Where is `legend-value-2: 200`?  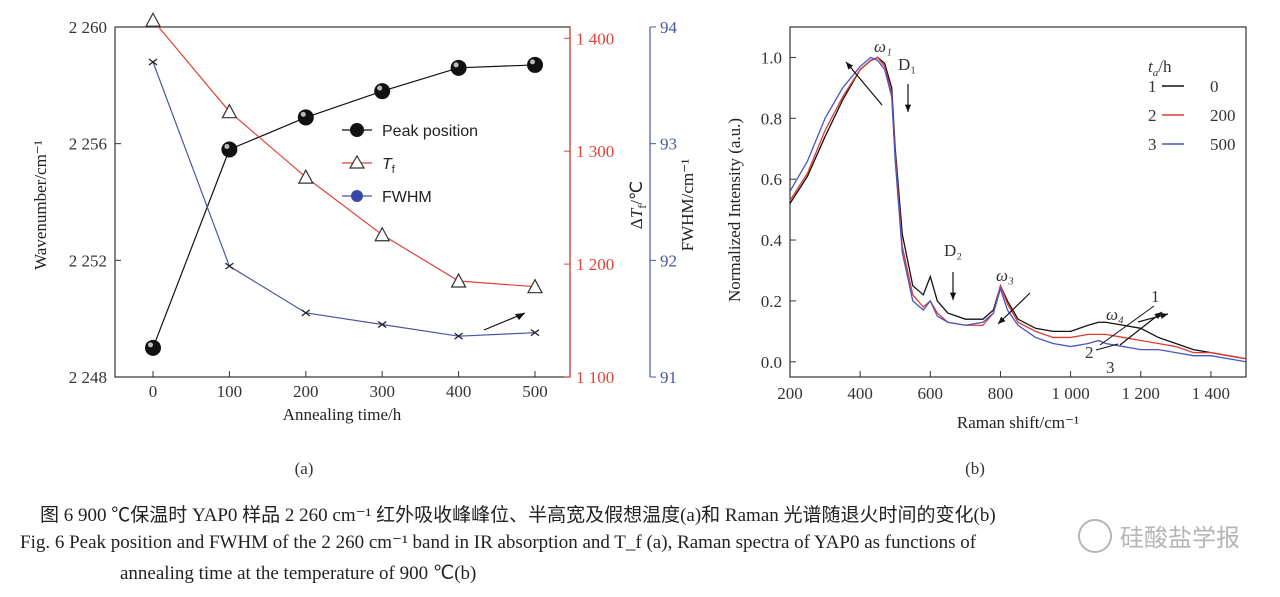 legend-value-2: 200 is located at coordinates (1223, 115).